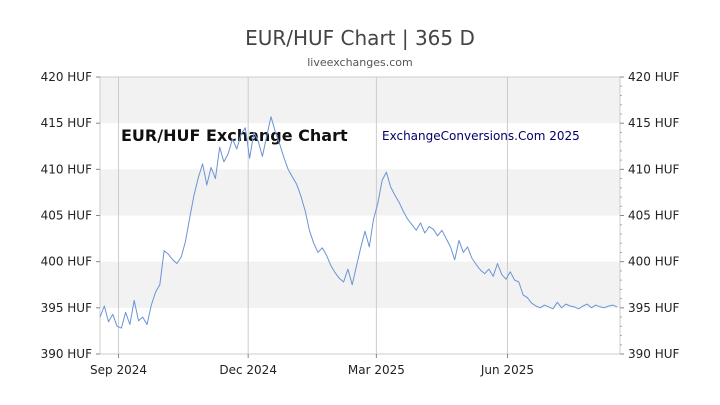 This screenshot has width=720, height=405. Describe the element at coordinates (234, 135) in the screenshot. I see `watermark-left: EUR/HUF Exchange Chart` at that location.